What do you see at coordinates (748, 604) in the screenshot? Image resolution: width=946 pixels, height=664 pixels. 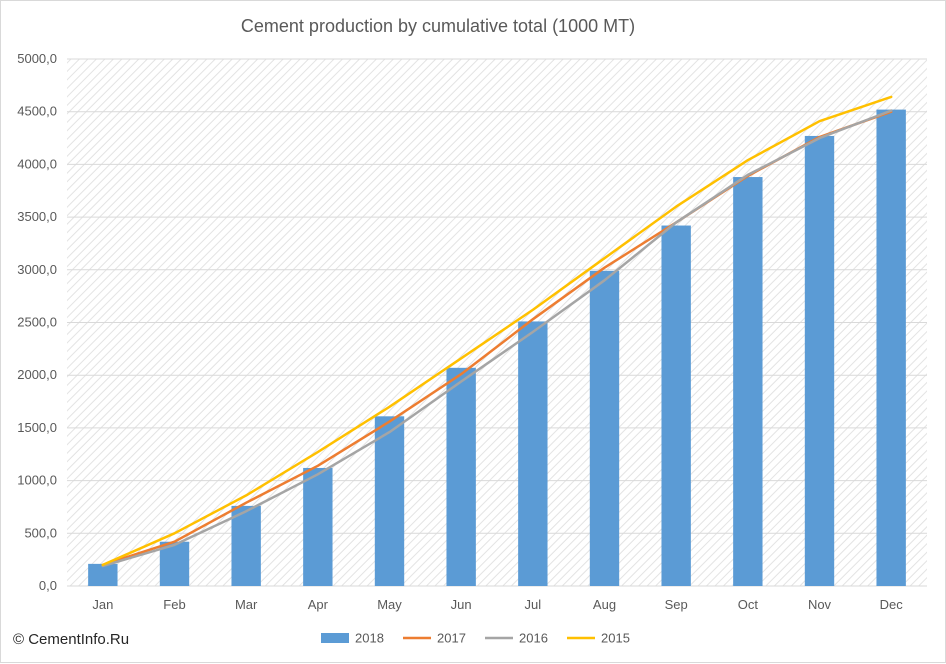 I see `x-tick-label: Oct` at bounding box center [748, 604].